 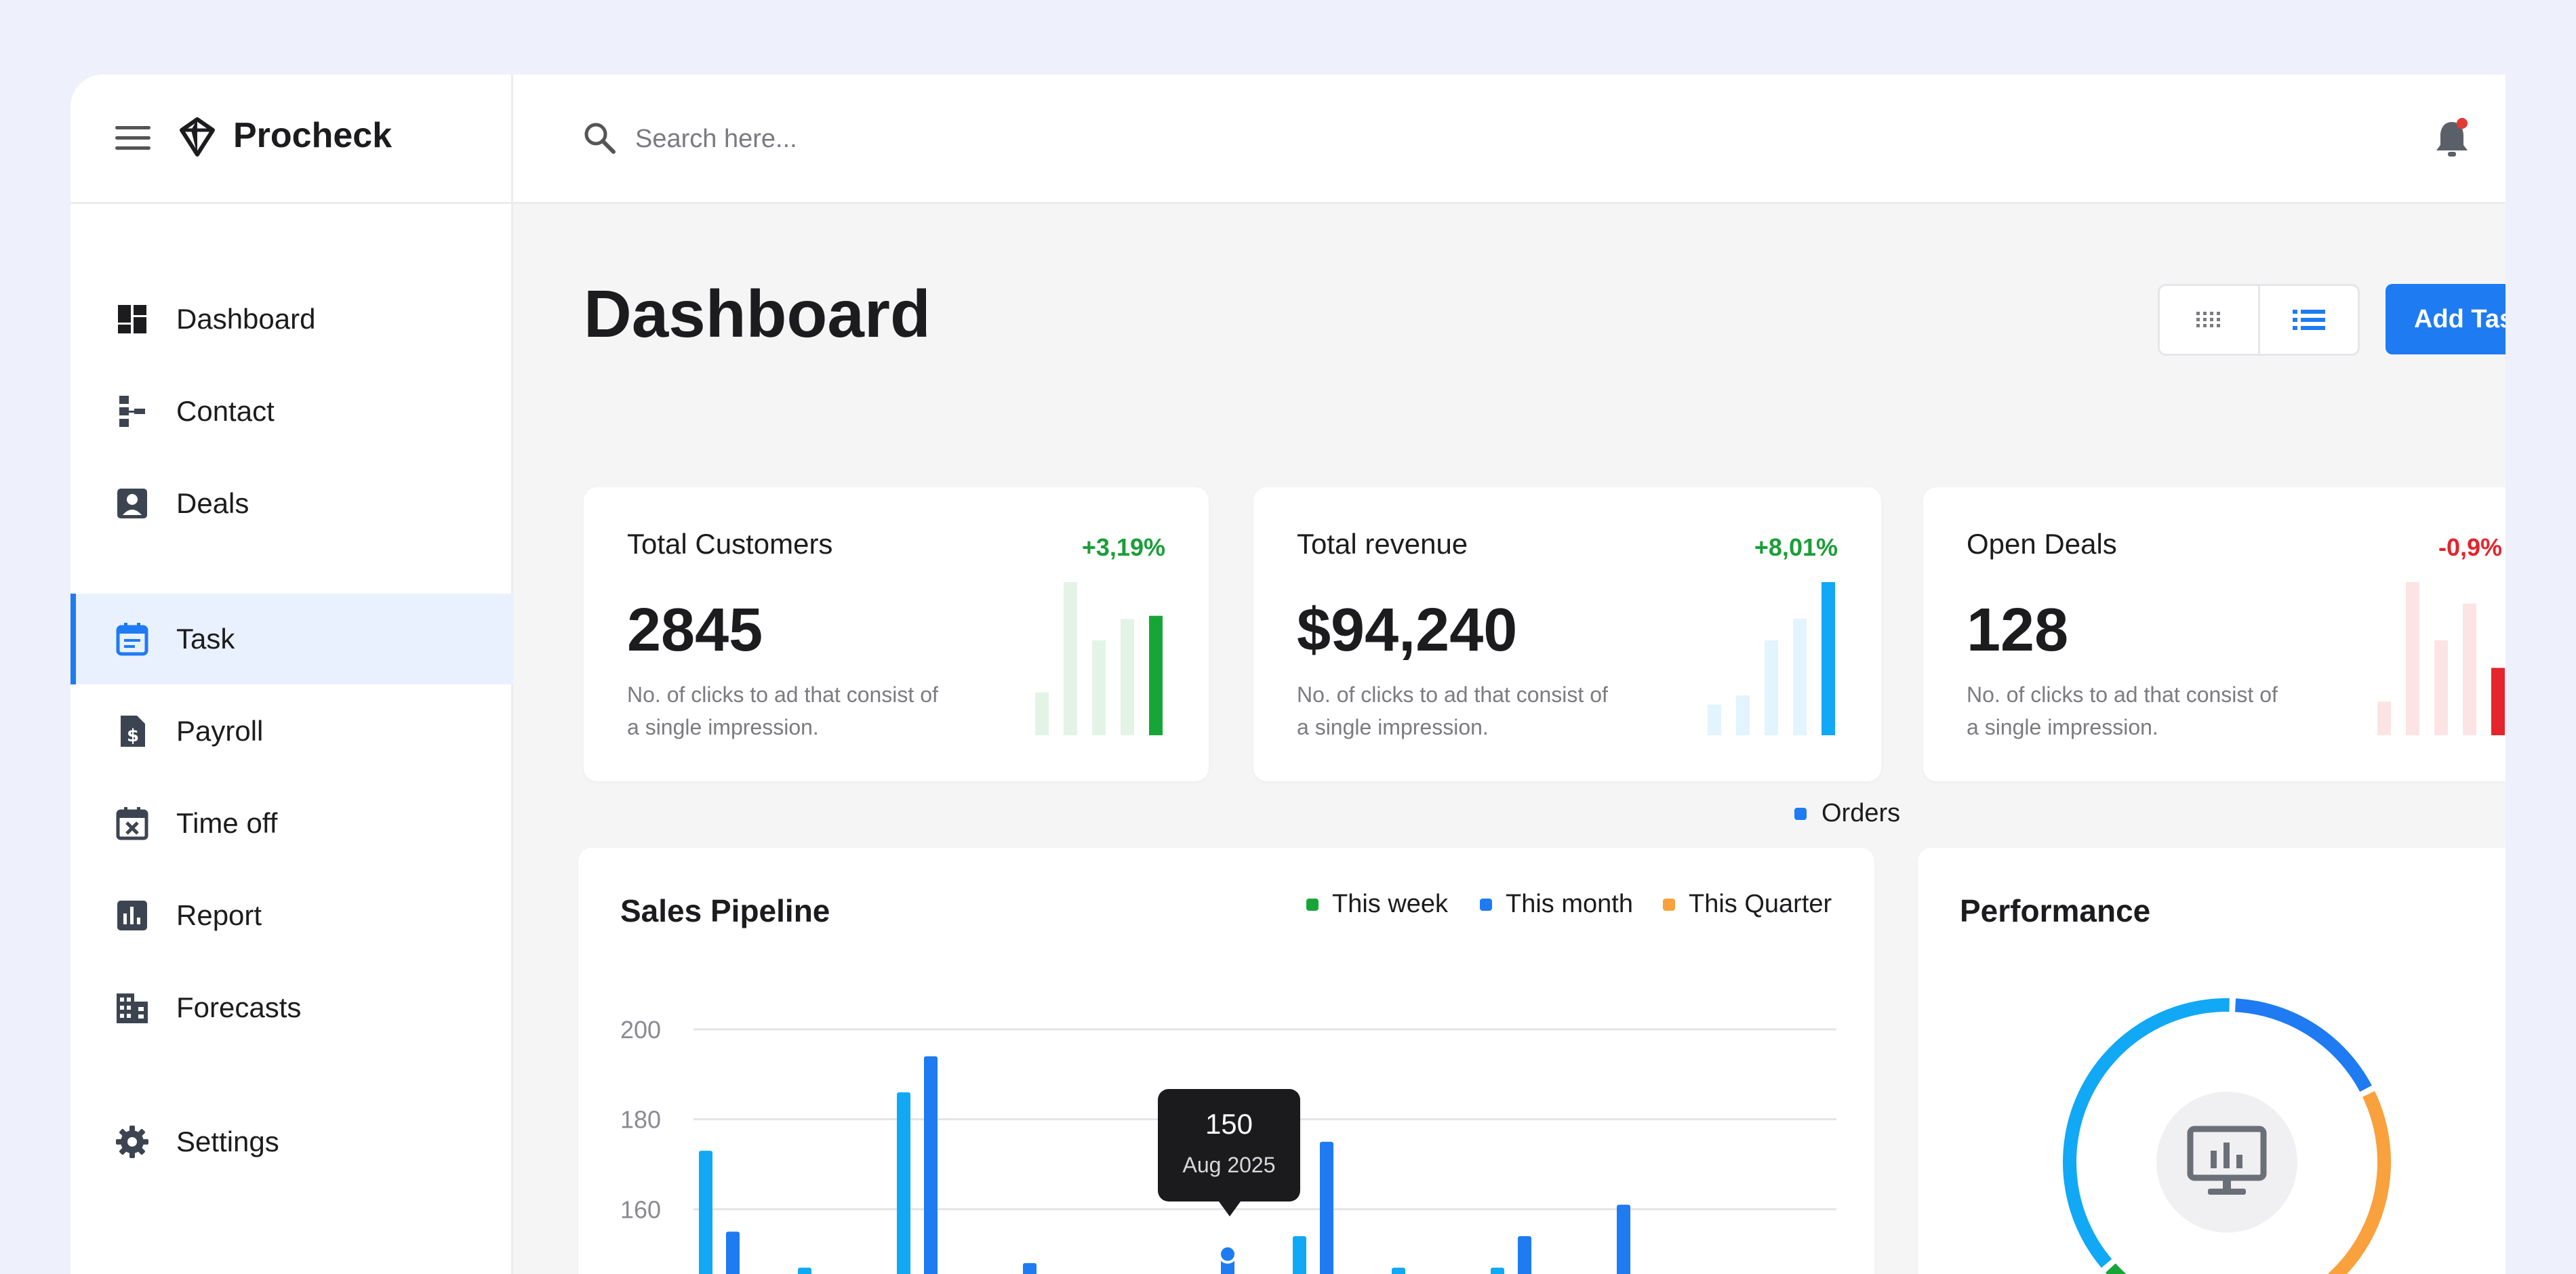 I want to click on stat-title: Open Deals, so click(x=2042, y=544).